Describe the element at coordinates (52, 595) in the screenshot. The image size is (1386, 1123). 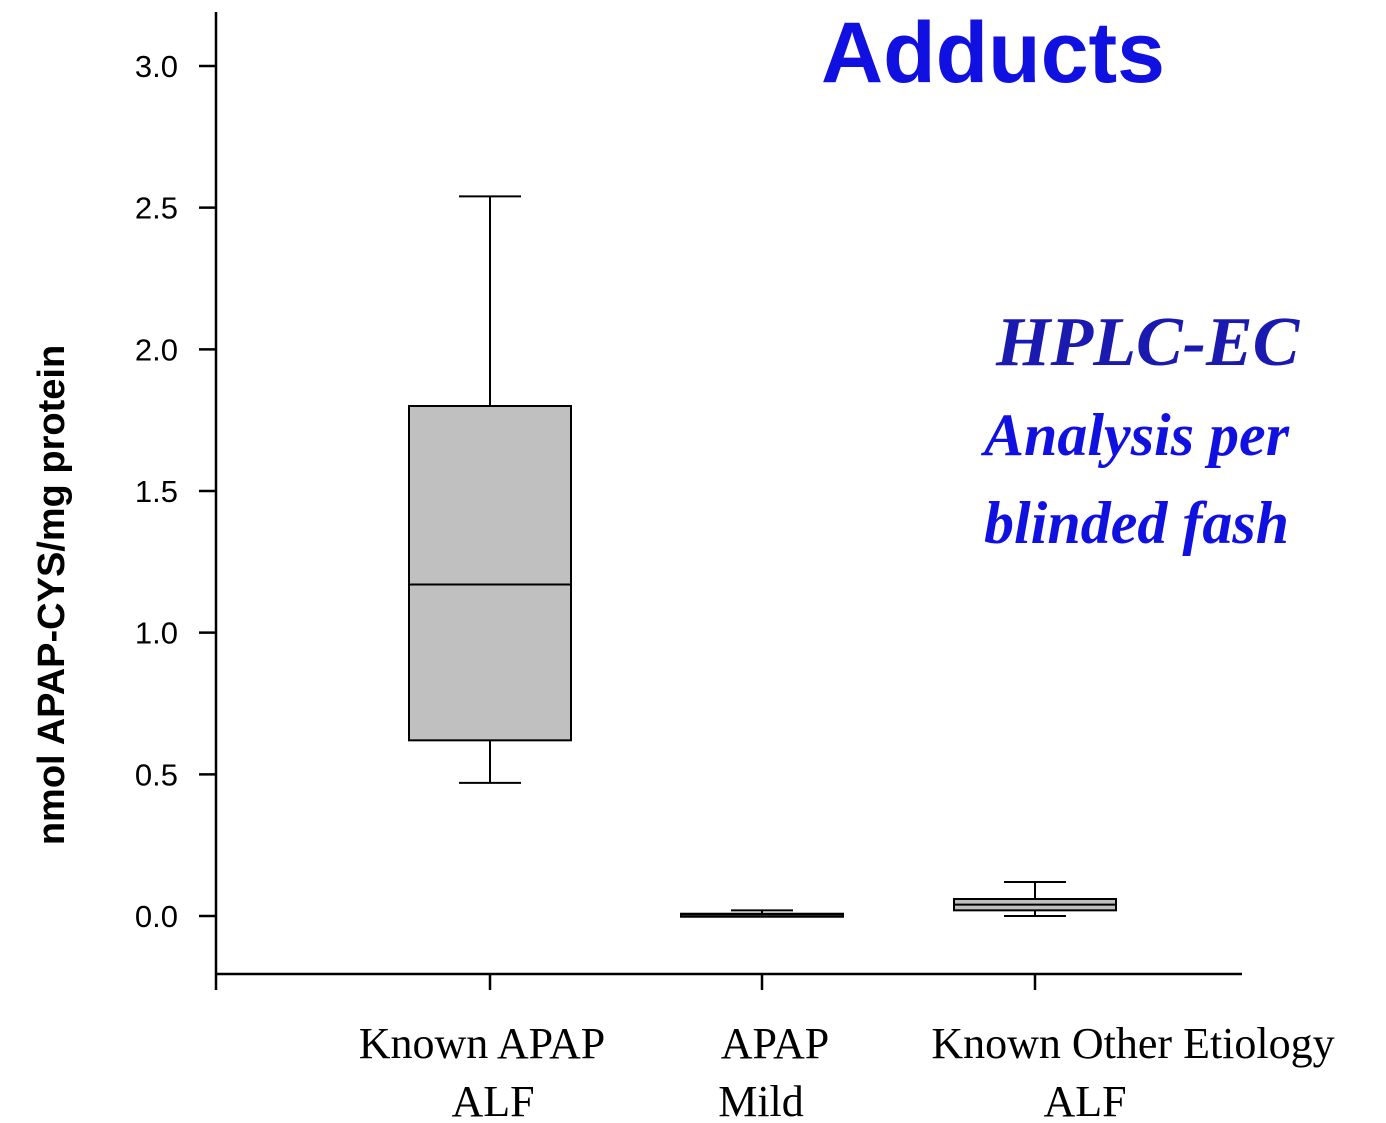
I see `y-axis-label: nmol APAP-CYS/mg protein` at that location.